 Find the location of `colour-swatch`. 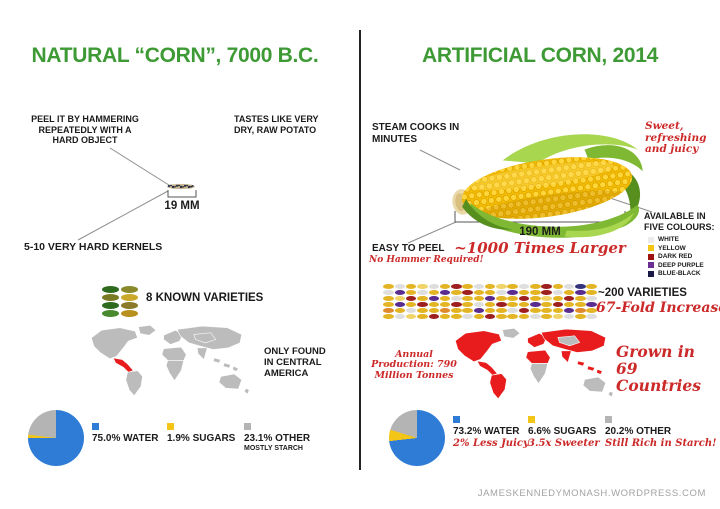

colour-swatch is located at coordinates (651, 248).